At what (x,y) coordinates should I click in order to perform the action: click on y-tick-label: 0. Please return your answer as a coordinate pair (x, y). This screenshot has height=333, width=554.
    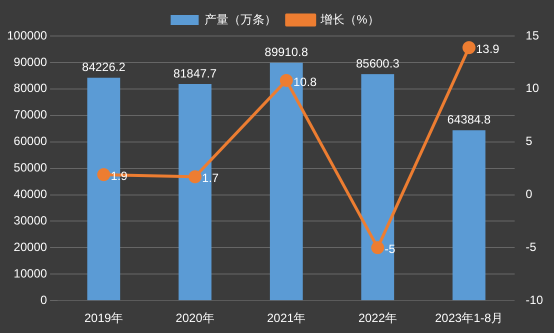
    Looking at the image, I should click on (44, 299).